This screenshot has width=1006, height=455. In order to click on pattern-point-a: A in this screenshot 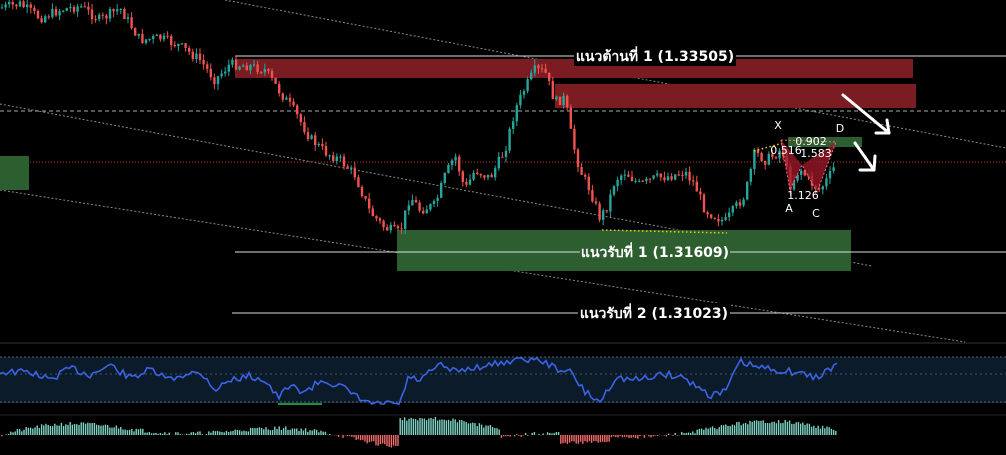, I will do `click(789, 208)`.